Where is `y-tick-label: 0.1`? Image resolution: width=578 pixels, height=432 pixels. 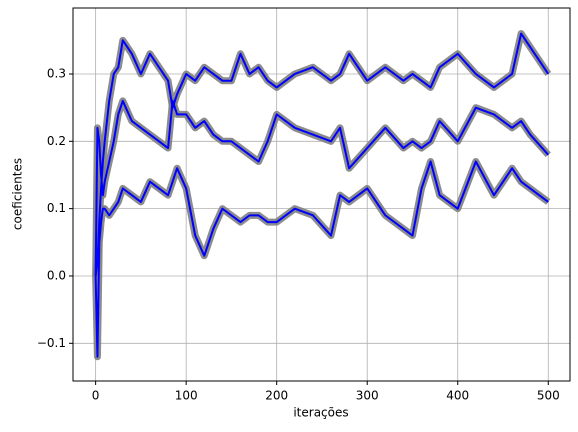
y-tick-label: 0.1 is located at coordinates (56, 208).